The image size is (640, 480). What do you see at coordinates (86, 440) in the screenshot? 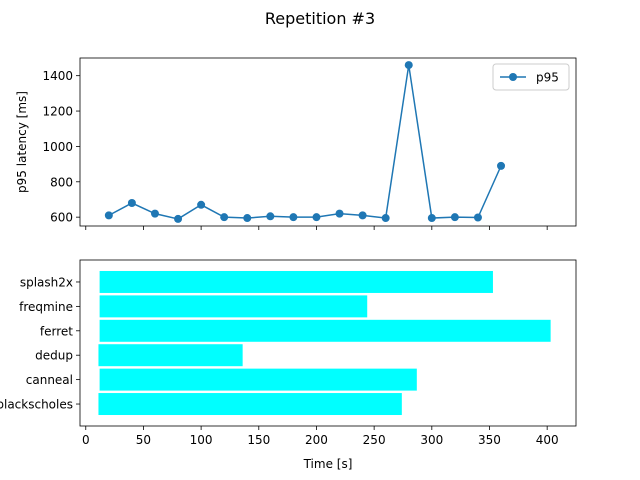
I see `x-tick-label: 0` at bounding box center [86, 440].